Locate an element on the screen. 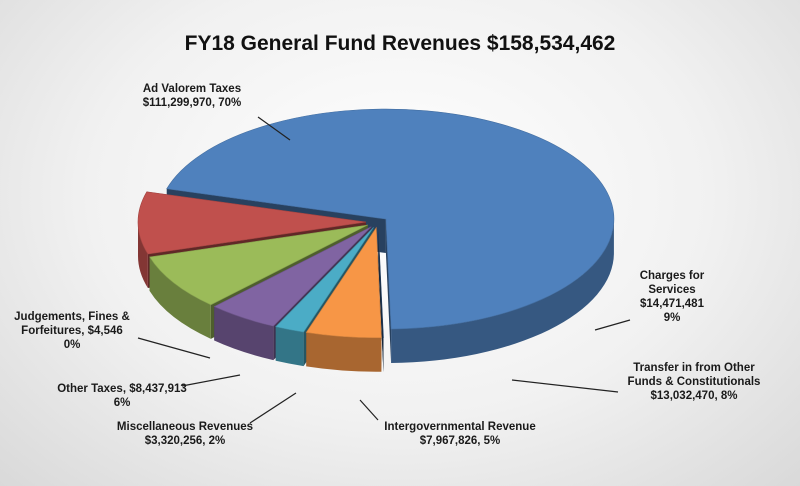 This screenshot has width=800, height=486. slice-data-label-line: Charges for is located at coordinates (672, 276).